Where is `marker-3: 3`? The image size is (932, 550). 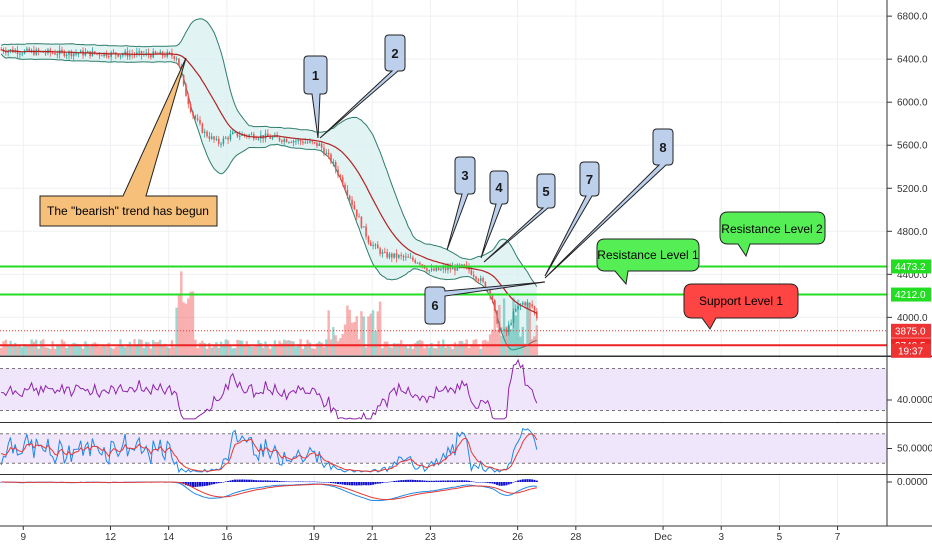
marker-3: 3 is located at coordinates (461, 203).